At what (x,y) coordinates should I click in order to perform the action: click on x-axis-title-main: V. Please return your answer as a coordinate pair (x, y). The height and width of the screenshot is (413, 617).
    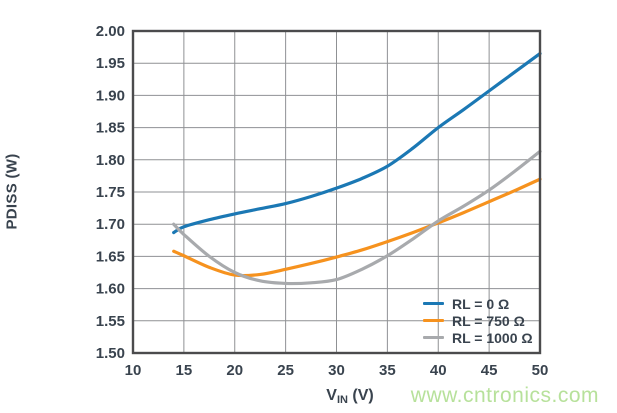
    Looking at the image, I should click on (331, 395).